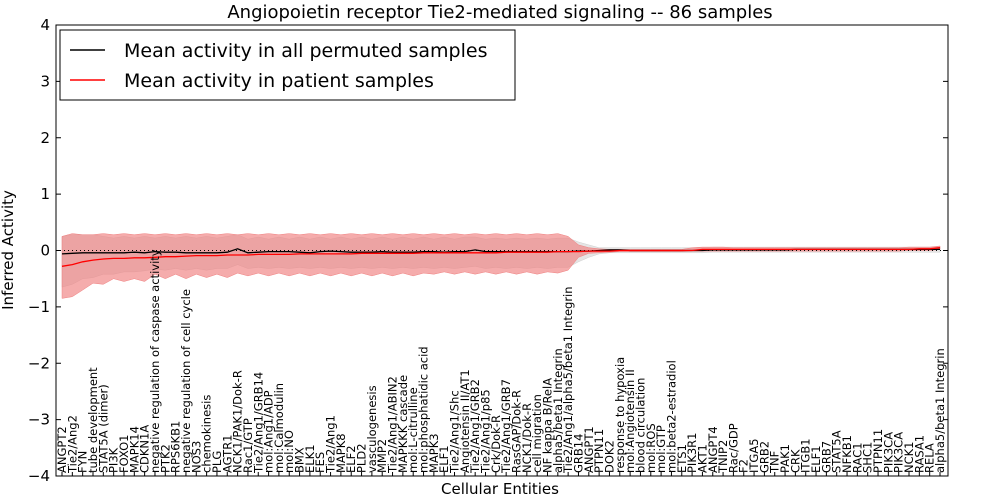 The width and height of the screenshot is (1000, 500). I want to click on x-tick-label: mol:GTP, so click(661, 449).